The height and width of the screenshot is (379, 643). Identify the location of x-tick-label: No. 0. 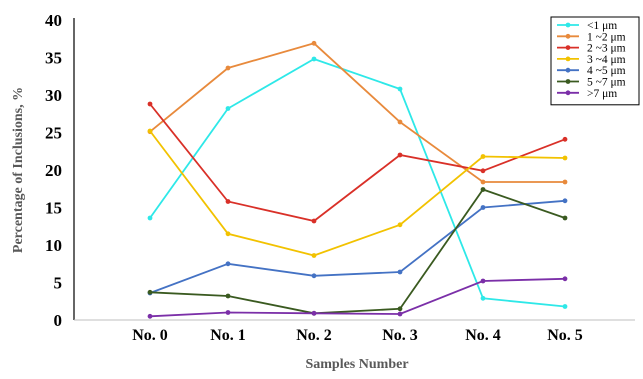
(150, 335).